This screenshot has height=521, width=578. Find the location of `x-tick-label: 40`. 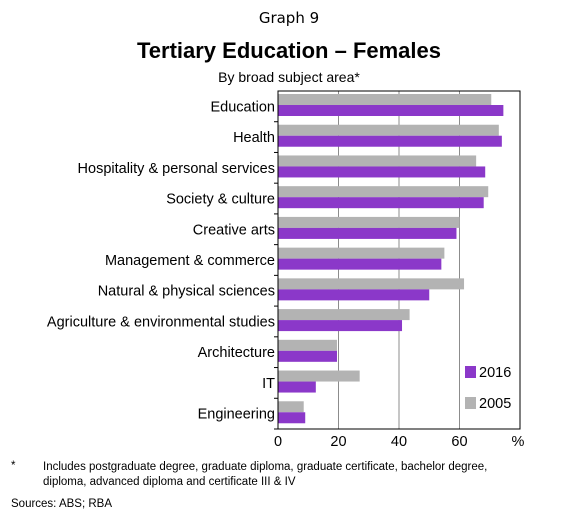

x-tick-label: 40 is located at coordinates (399, 442).